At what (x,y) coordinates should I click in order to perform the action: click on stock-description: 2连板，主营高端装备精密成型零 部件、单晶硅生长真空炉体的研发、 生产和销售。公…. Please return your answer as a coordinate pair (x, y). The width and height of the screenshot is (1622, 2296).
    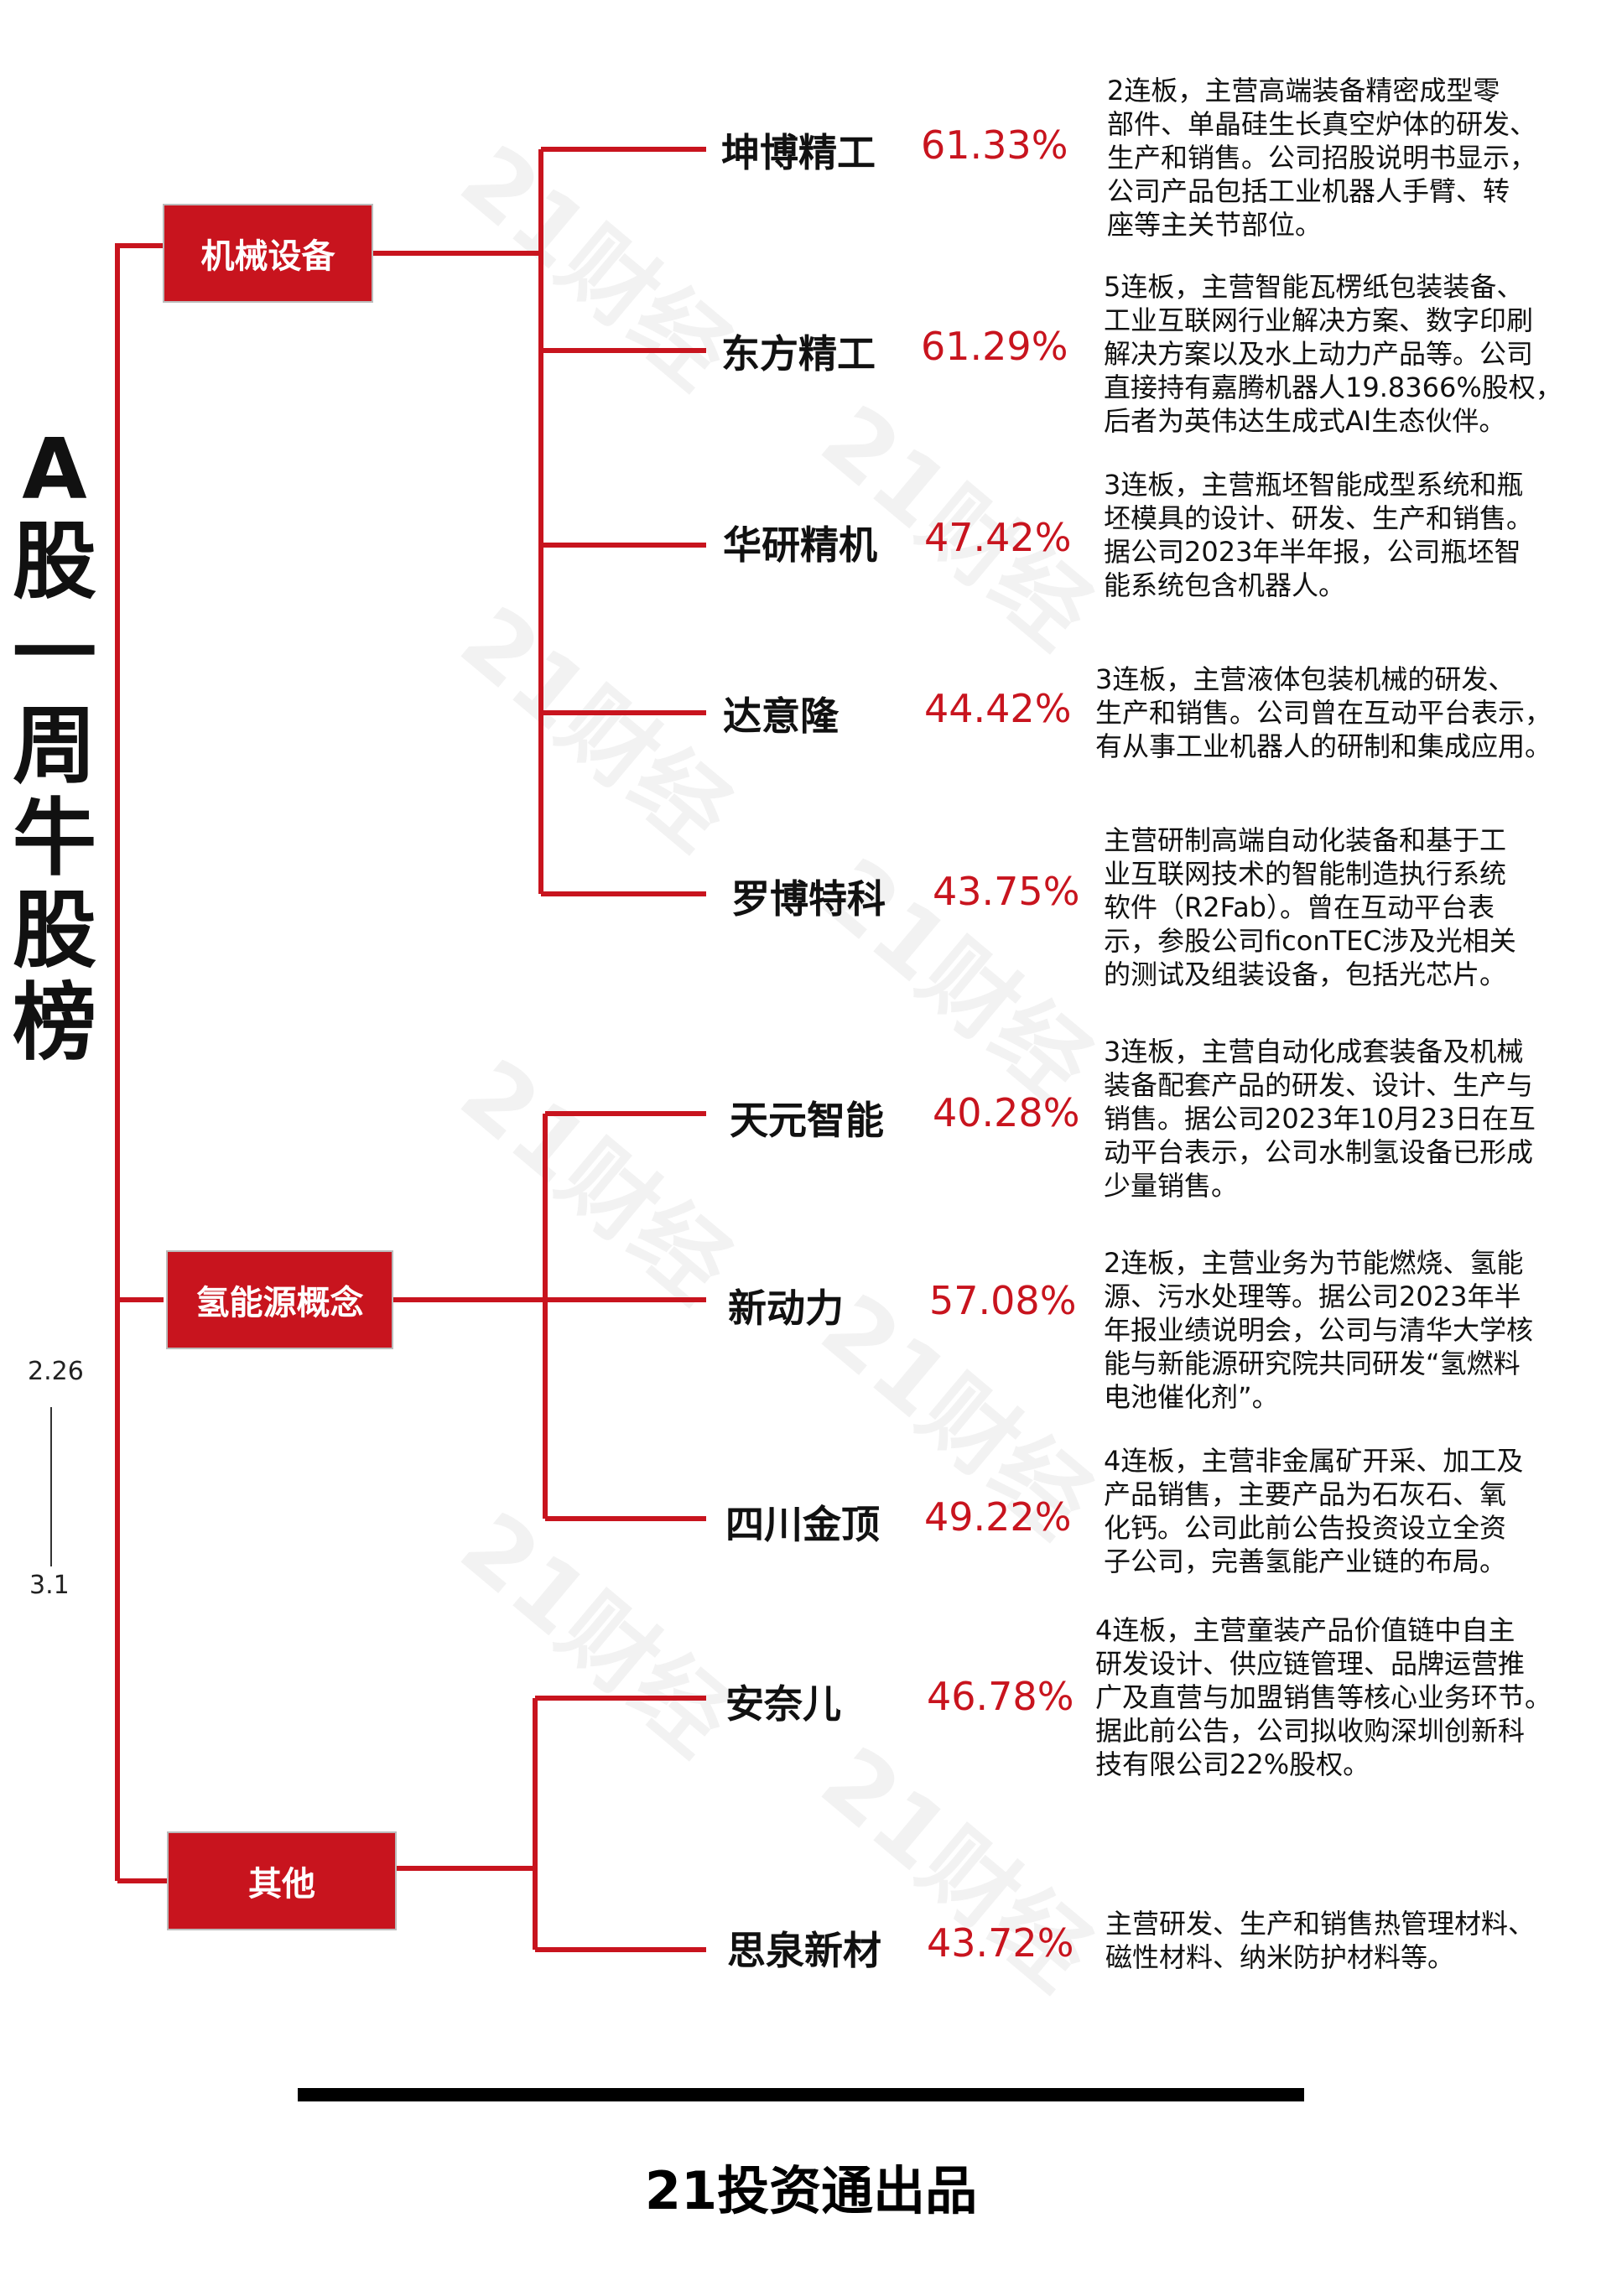
    Looking at the image, I should click on (1322, 158).